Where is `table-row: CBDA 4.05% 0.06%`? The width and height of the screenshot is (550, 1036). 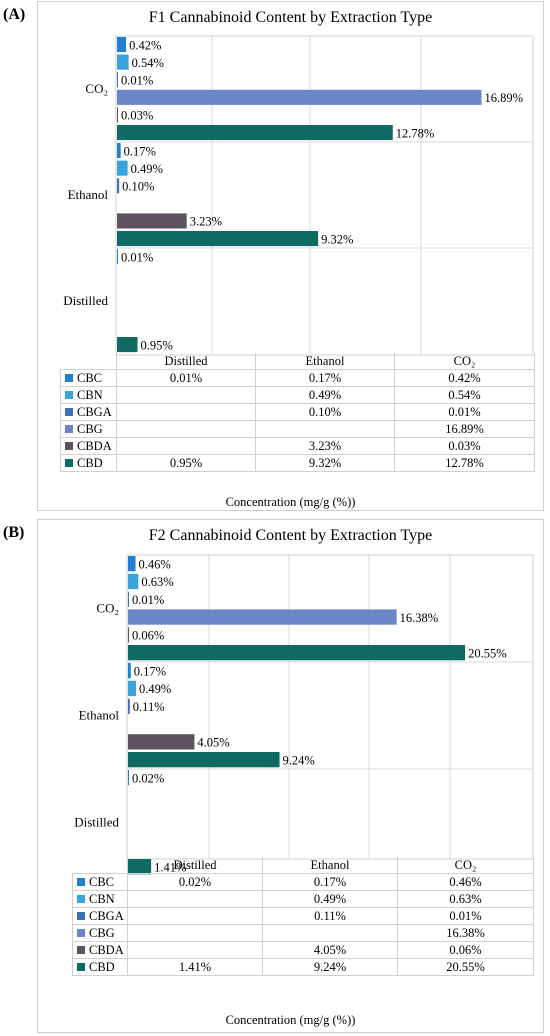 table-row: CBDA 4.05% 0.06% is located at coordinates (303, 950).